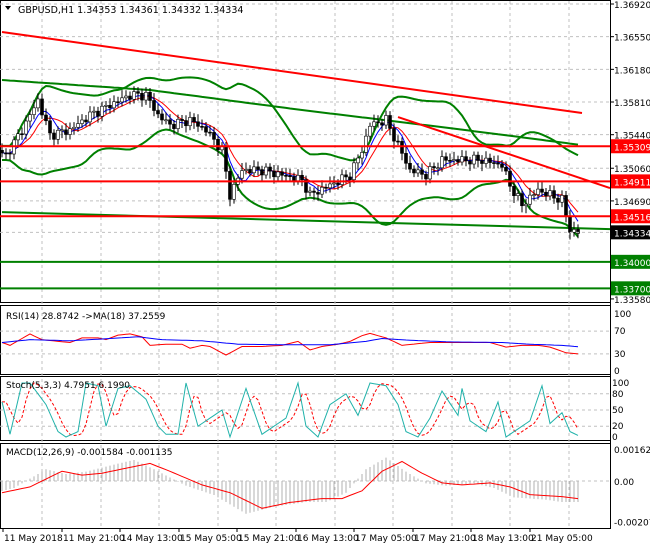  What do you see at coordinates (618, 395) in the screenshot?
I see `stoch-tick: 80` at bounding box center [618, 395].